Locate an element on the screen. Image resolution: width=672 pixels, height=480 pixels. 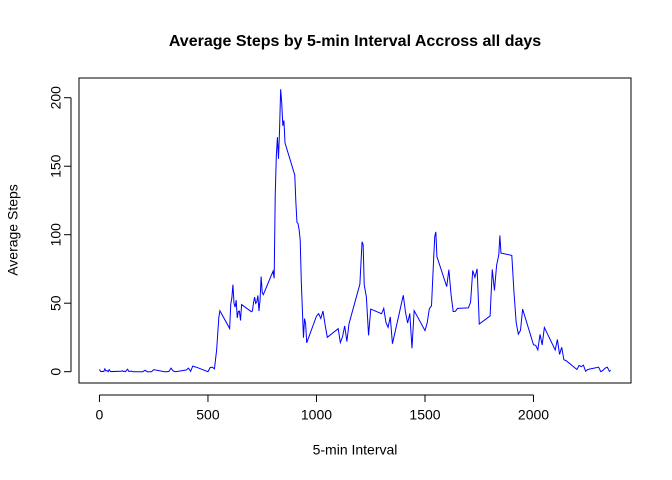
y-tick-label: 0 is located at coordinates (56, 372).